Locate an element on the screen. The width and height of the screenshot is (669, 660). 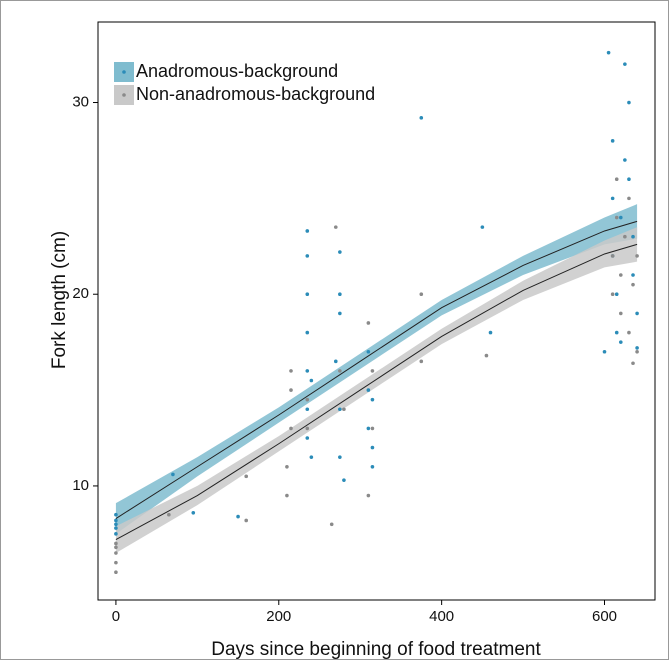
y-axis-label: Fork length (cm) is located at coordinates (59, 300).